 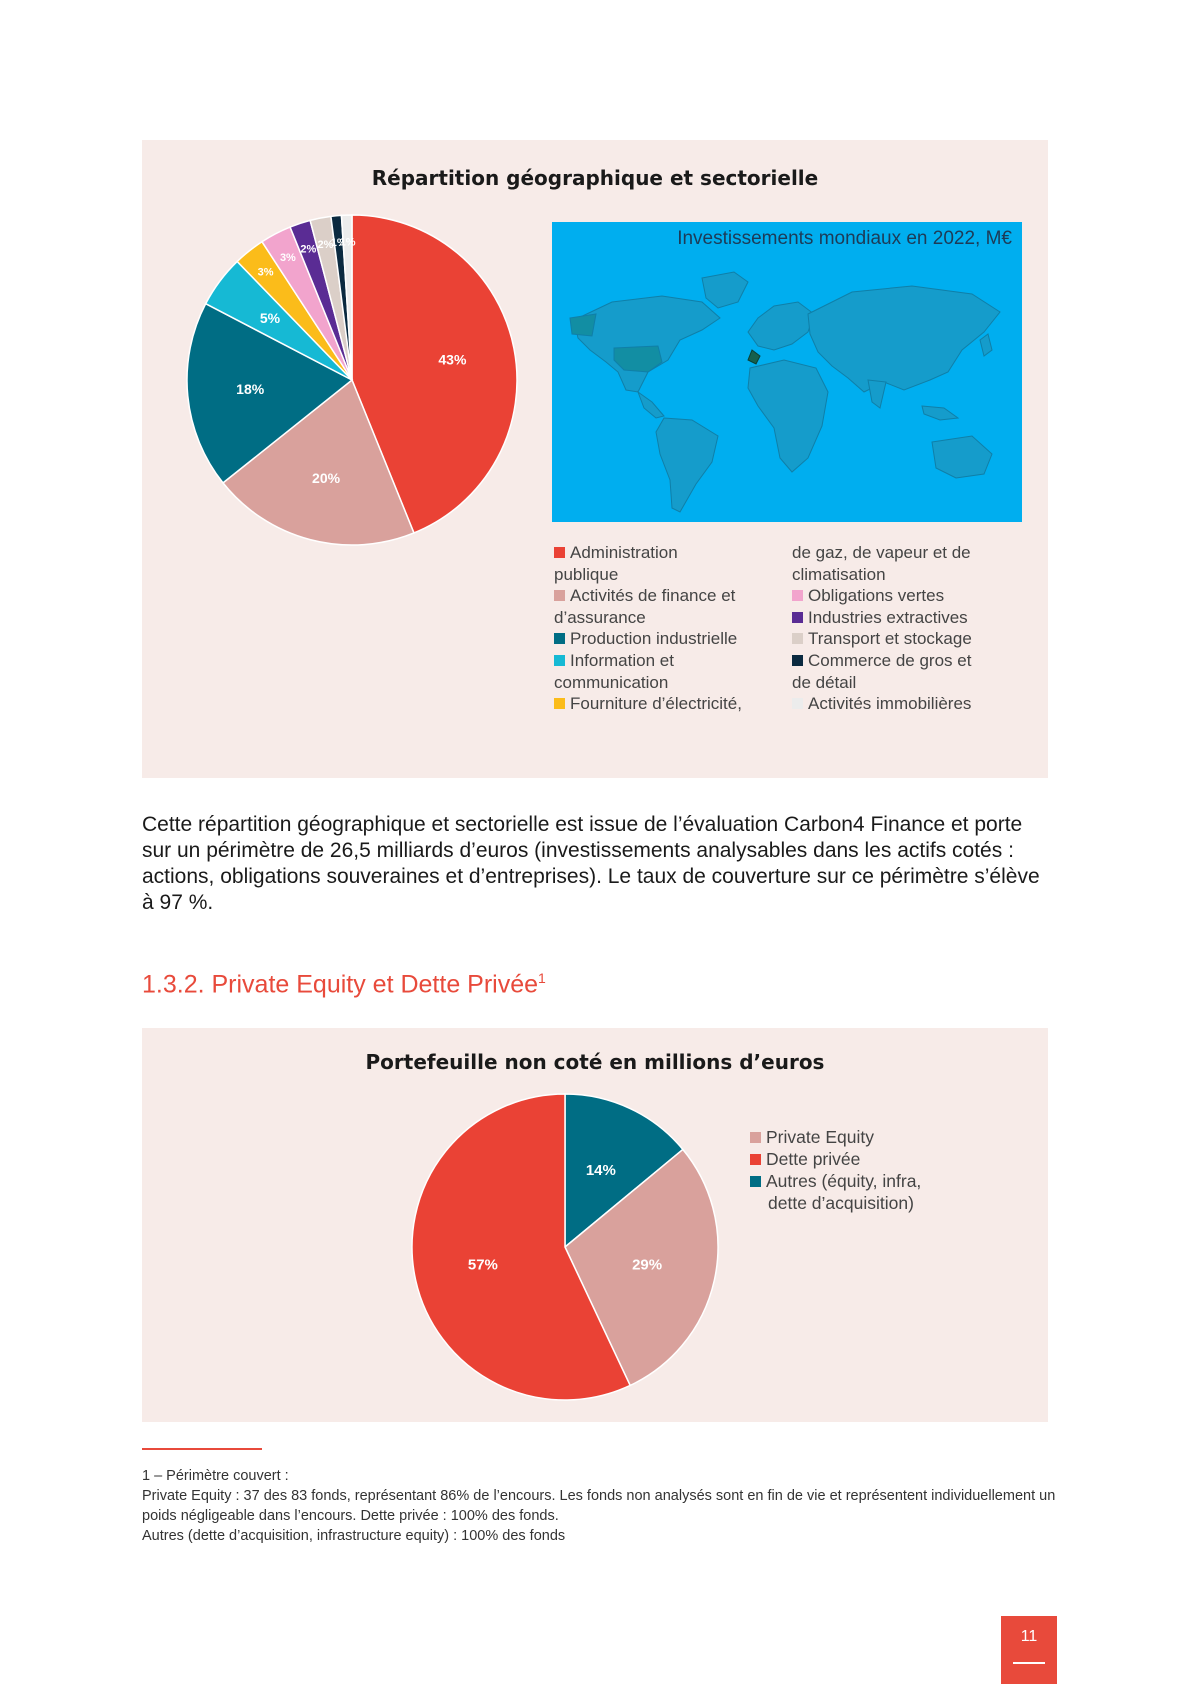 I want to click on pie-slice-label: 14%, so click(x=601, y=1170).